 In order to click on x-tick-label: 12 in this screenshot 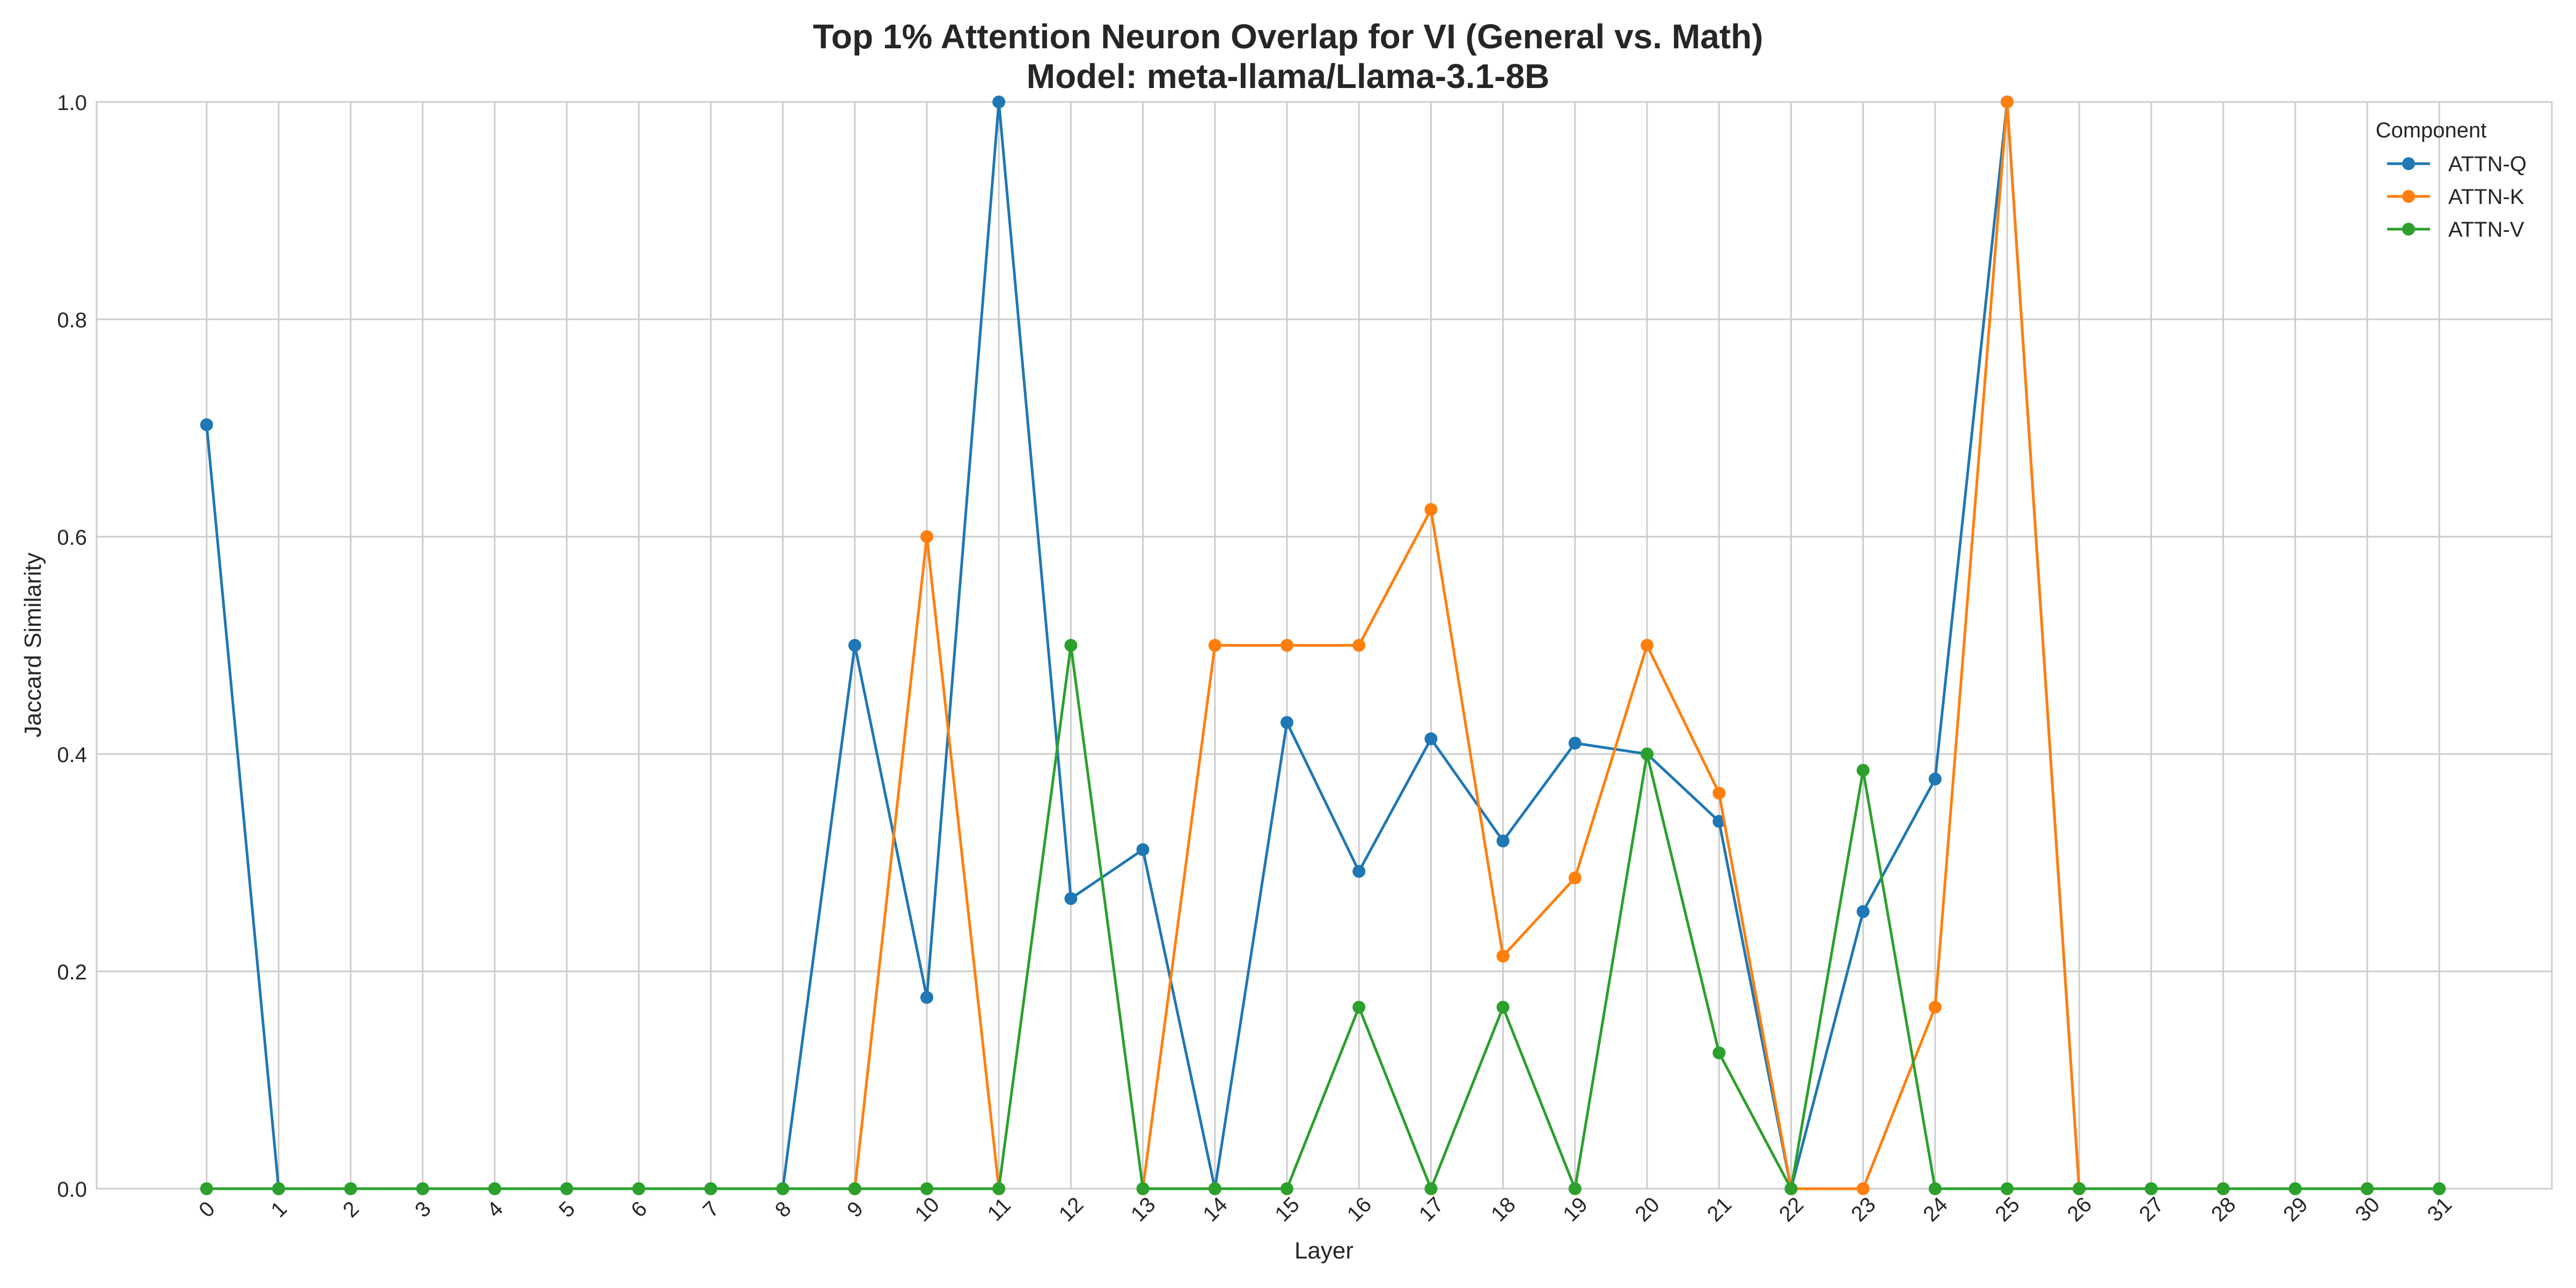, I will do `click(1071, 1209)`.